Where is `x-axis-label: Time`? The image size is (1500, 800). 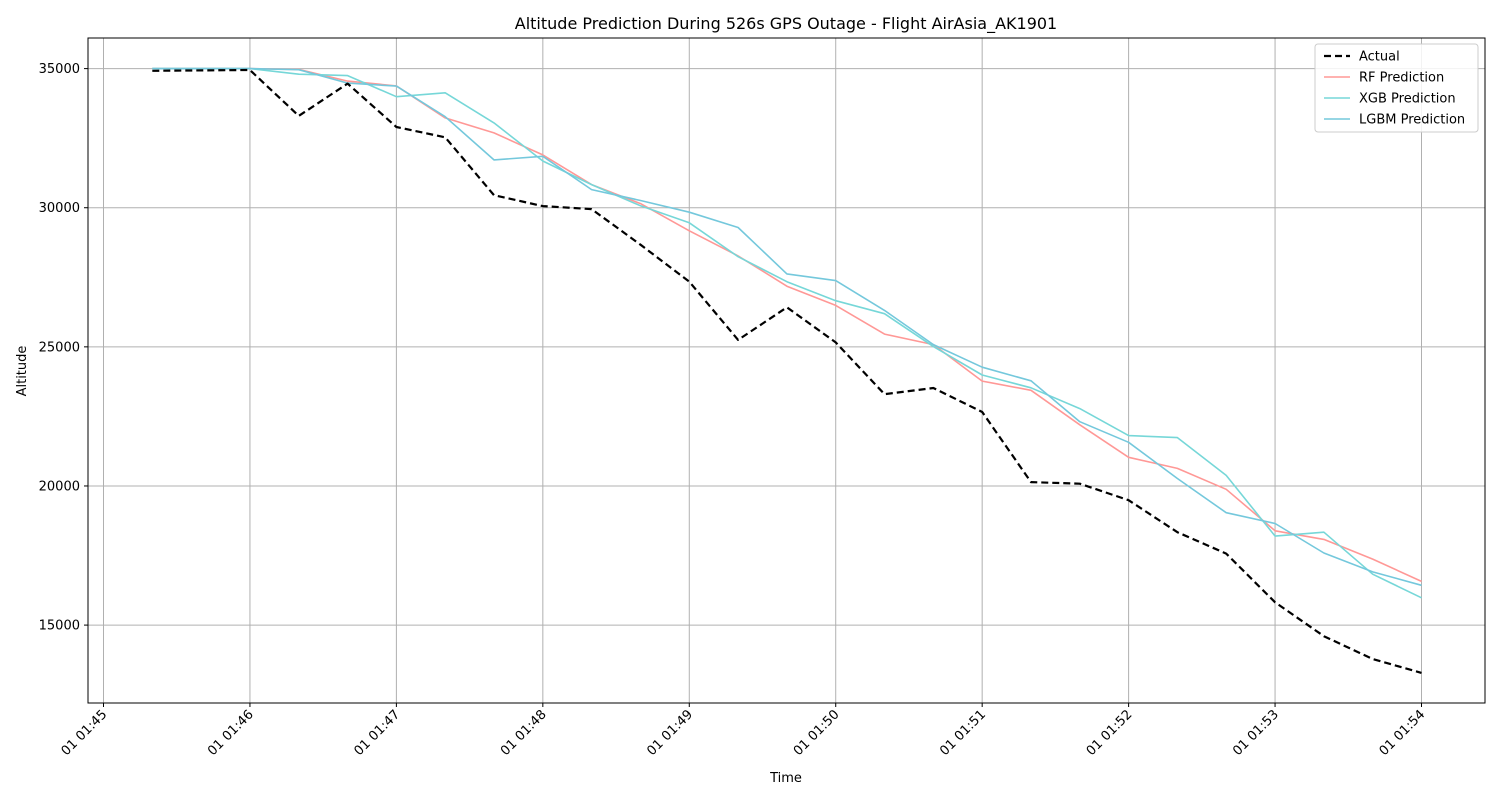
x-axis-label: Time is located at coordinates (785, 778).